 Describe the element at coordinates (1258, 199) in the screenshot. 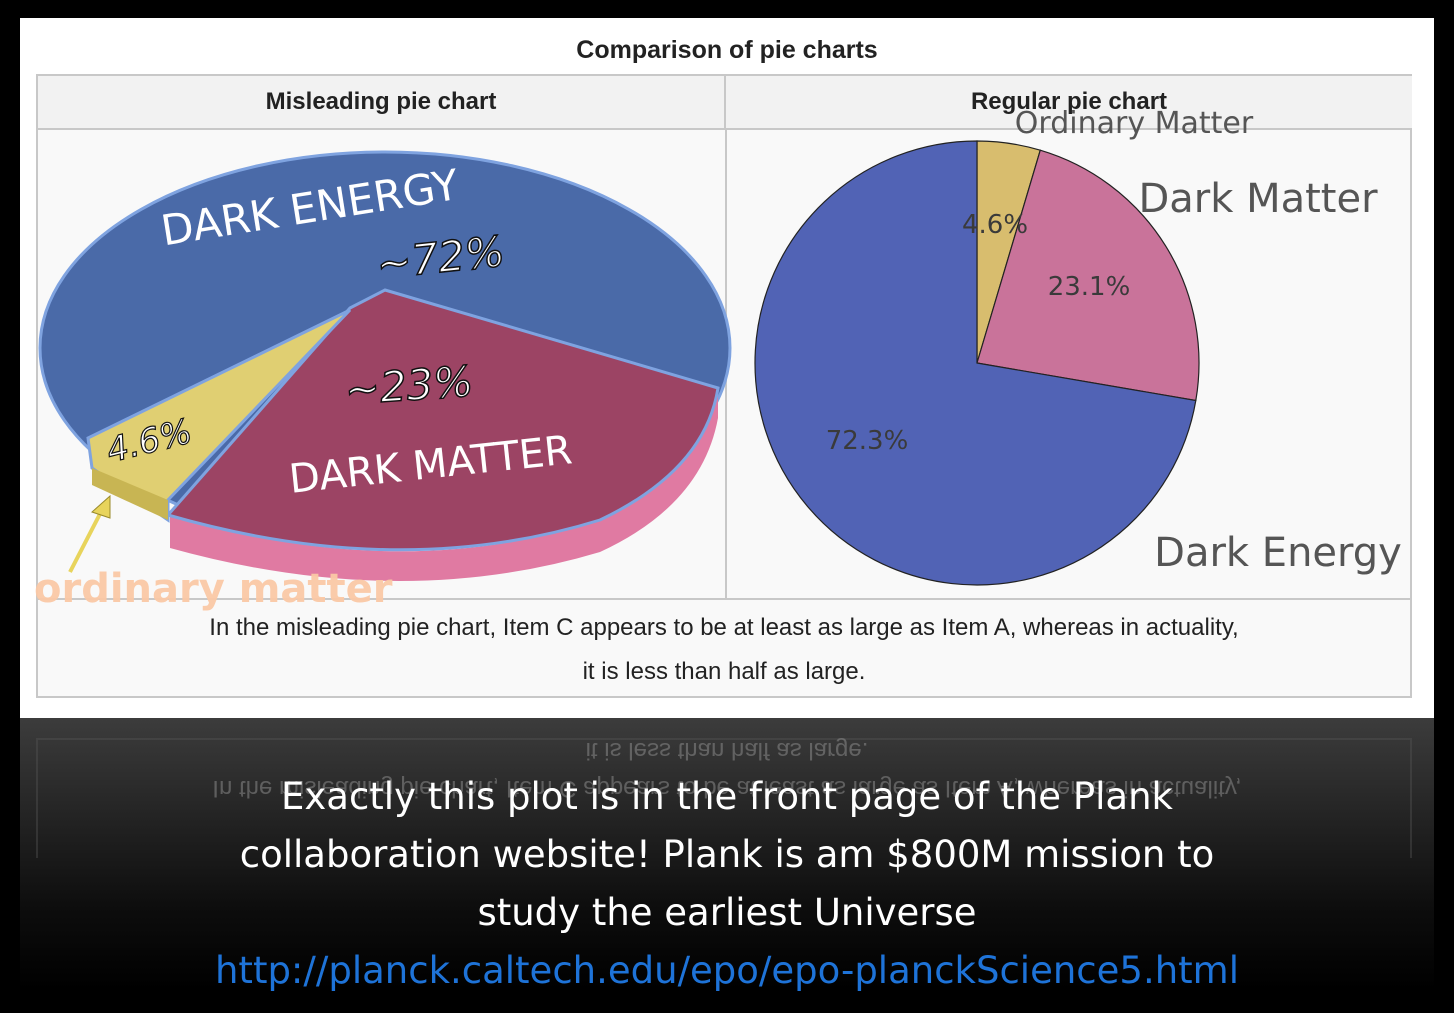

I see `label-dark-matter: Dark Matter` at that location.